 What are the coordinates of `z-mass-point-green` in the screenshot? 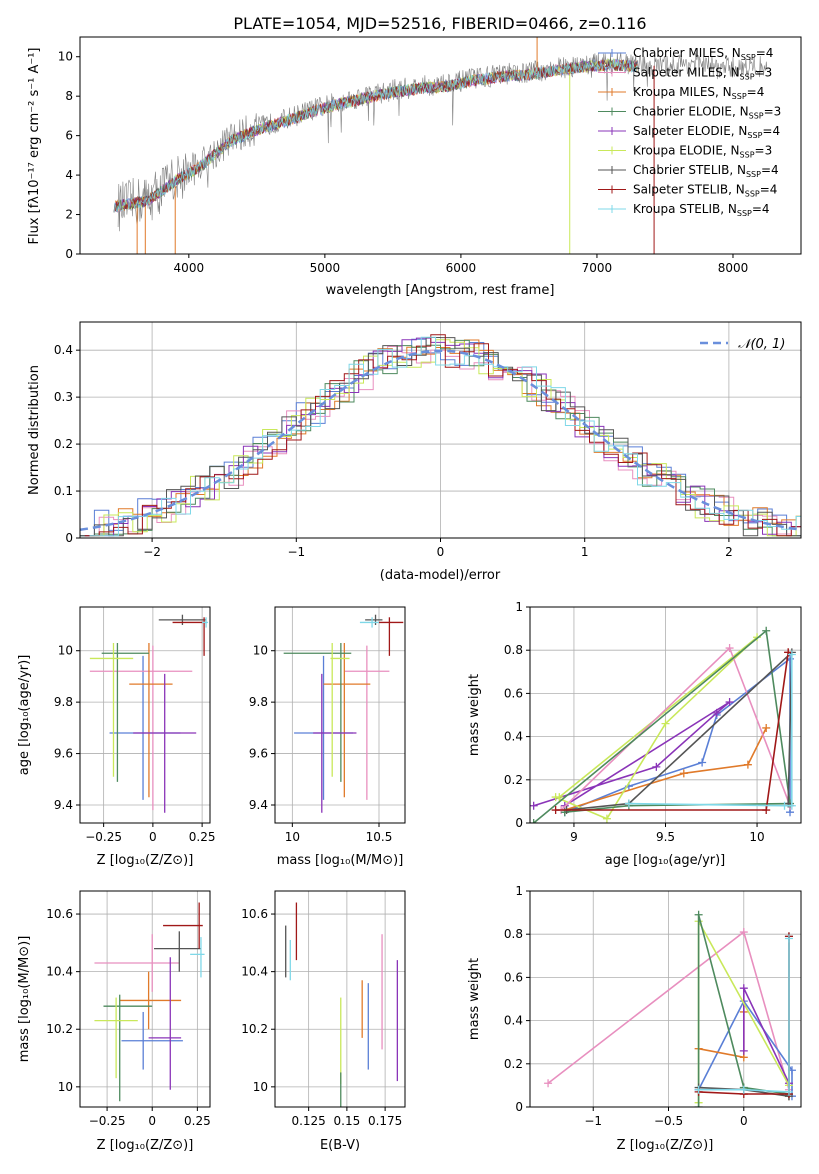 It's located at (128, 1048).